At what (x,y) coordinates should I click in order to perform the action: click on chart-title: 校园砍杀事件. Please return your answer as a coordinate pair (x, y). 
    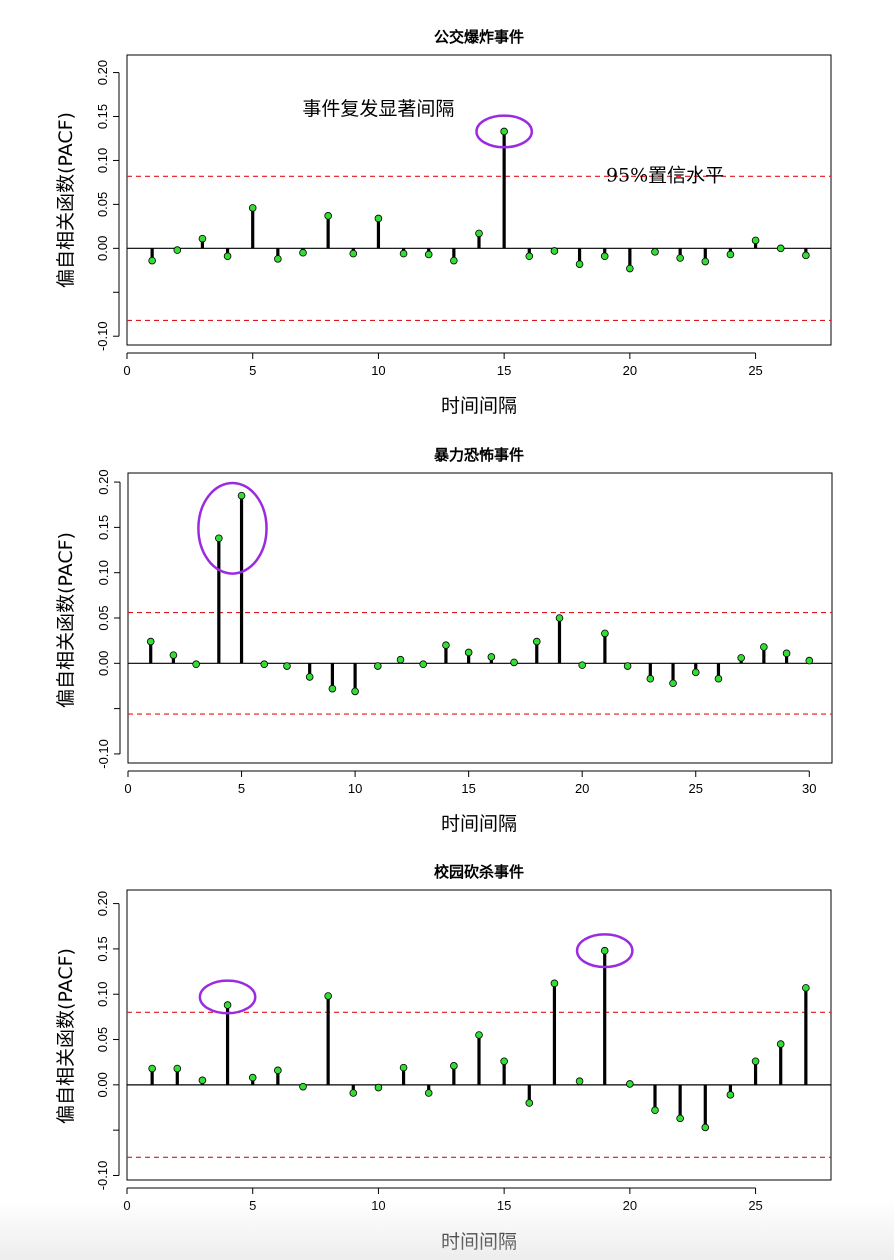
    Looking at the image, I should click on (479, 872).